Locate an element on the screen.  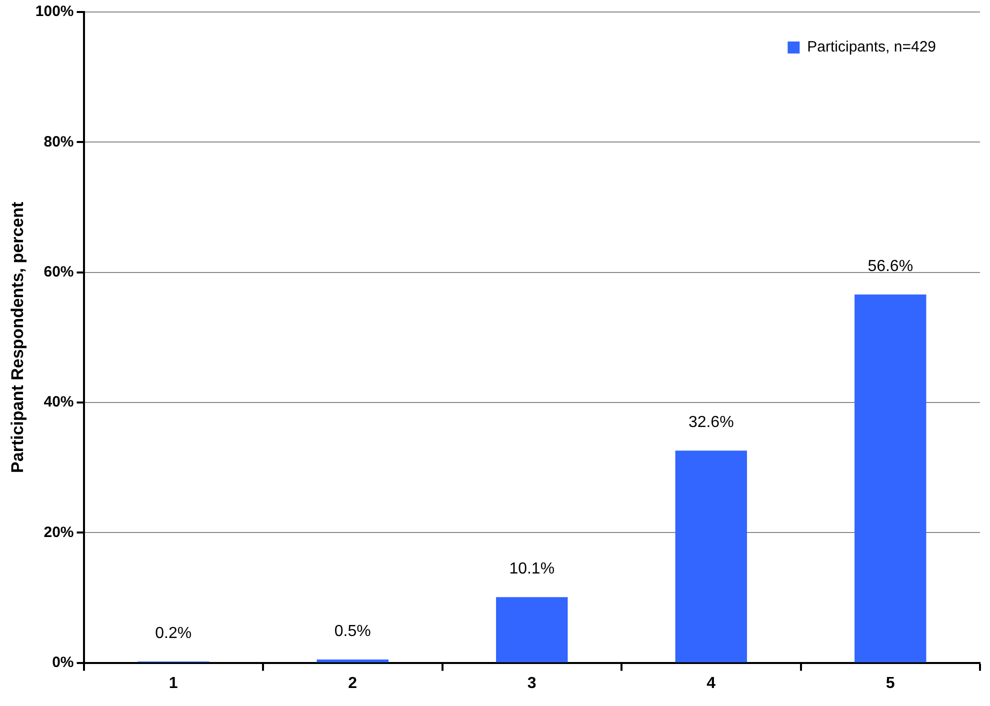
data-label: 0.2% is located at coordinates (173, 633).